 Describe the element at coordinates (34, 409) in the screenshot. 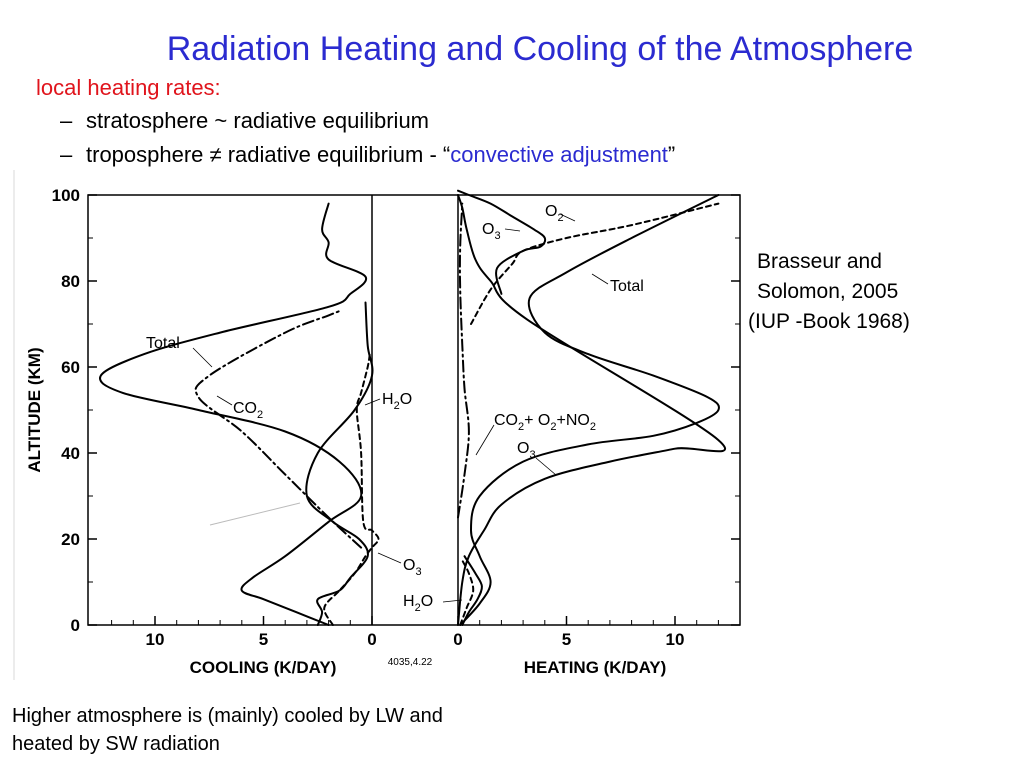

I see `y-axis-label: ALTITUDE (KM)` at that location.